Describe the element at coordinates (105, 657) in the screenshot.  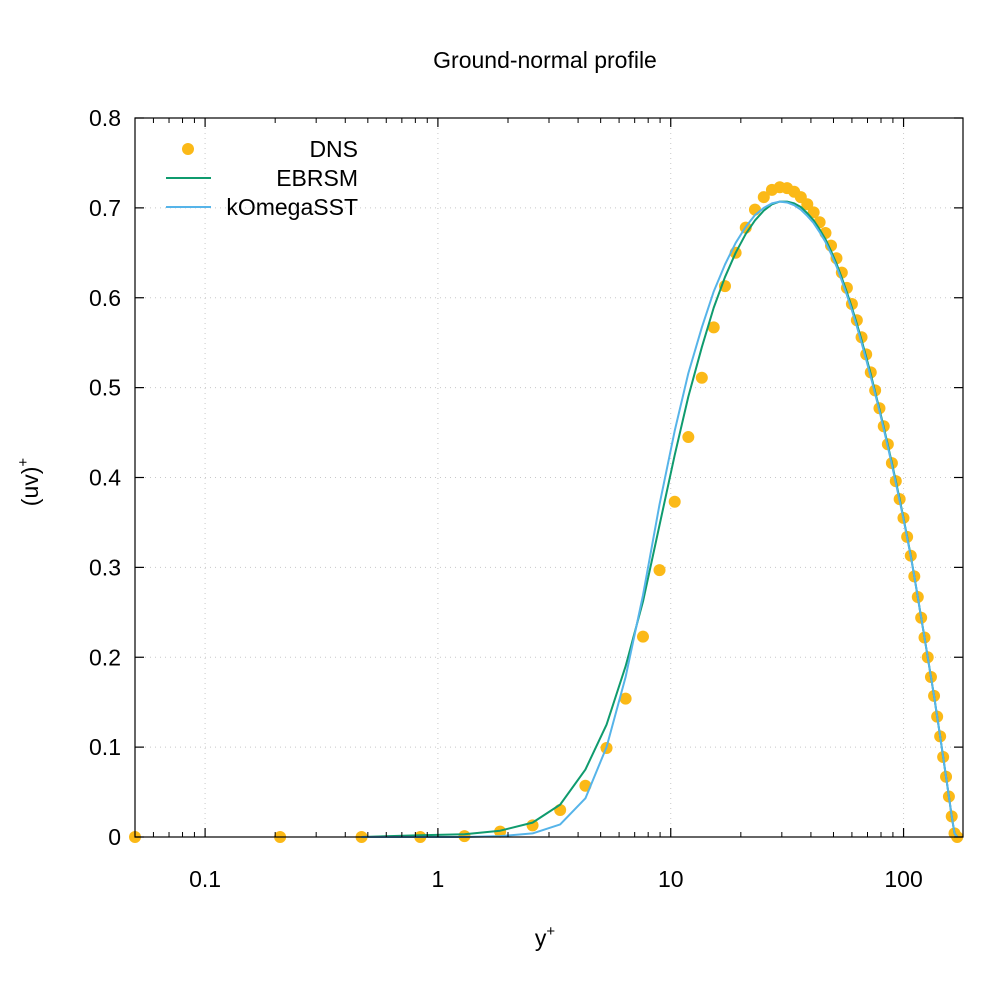
I see `y-tick-label: 0.2` at that location.